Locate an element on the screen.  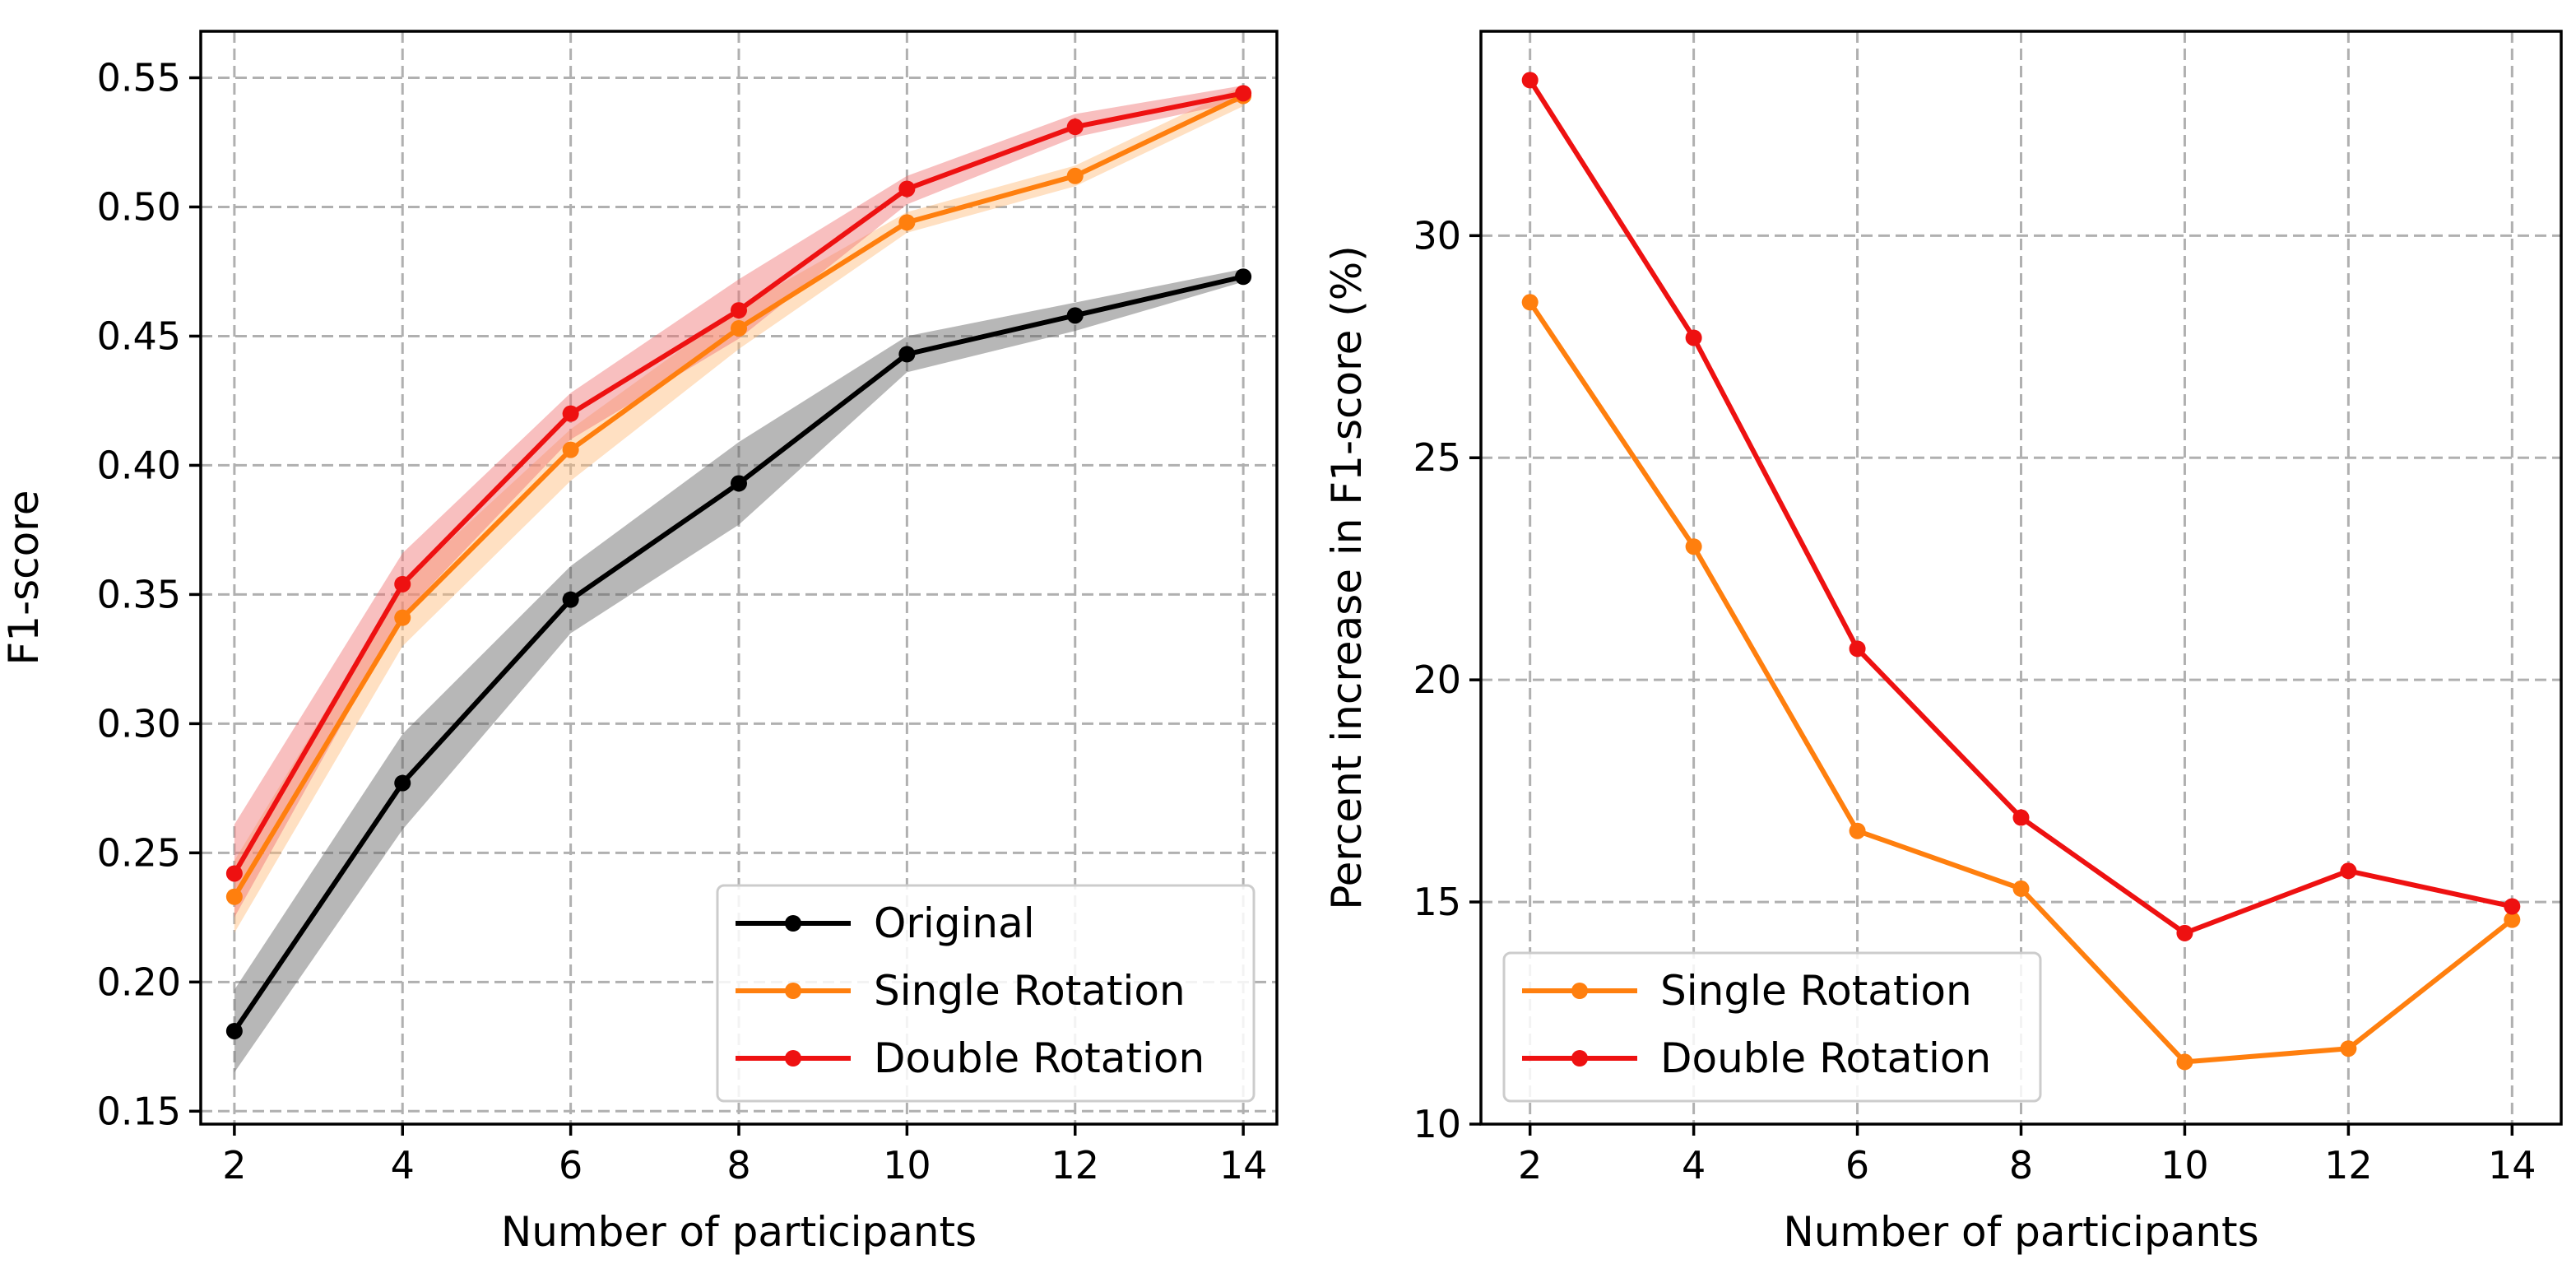
y-tick-label: 0.25 is located at coordinates (139, 852).